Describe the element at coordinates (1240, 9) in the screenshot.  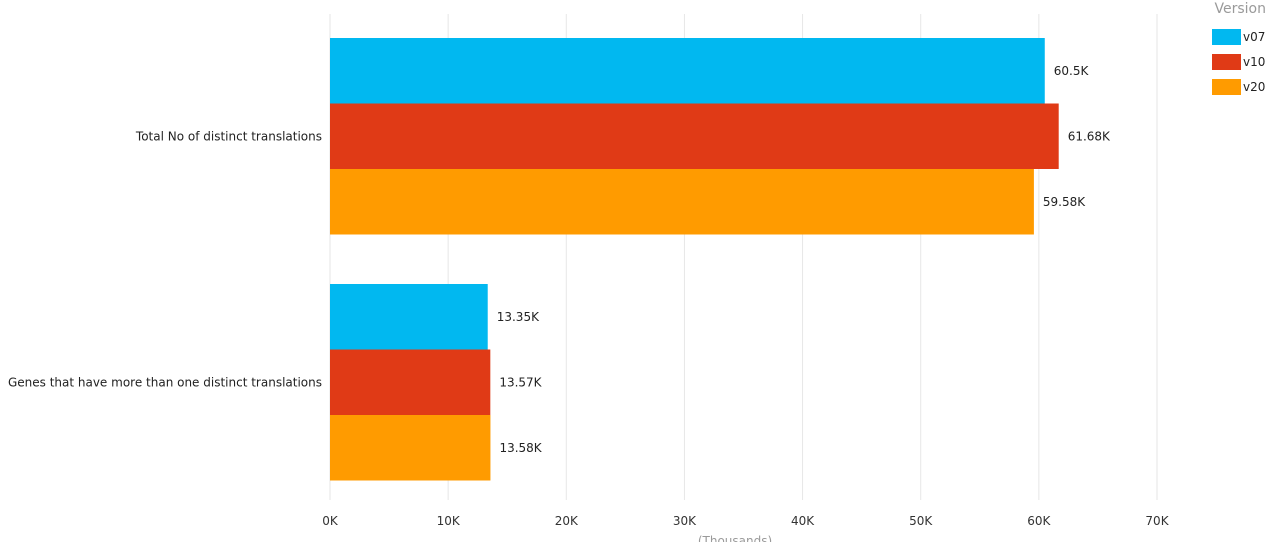
I see `legend-title: Version` at that location.